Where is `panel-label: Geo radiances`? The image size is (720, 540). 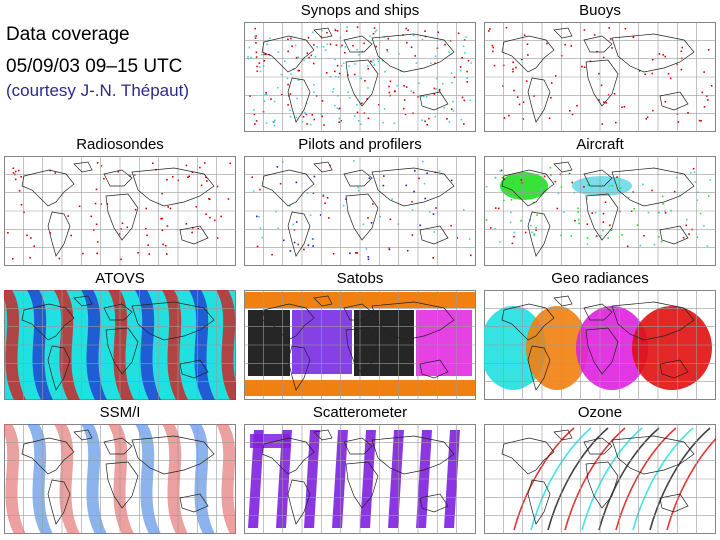 panel-label: Geo radiances is located at coordinates (600, 278).